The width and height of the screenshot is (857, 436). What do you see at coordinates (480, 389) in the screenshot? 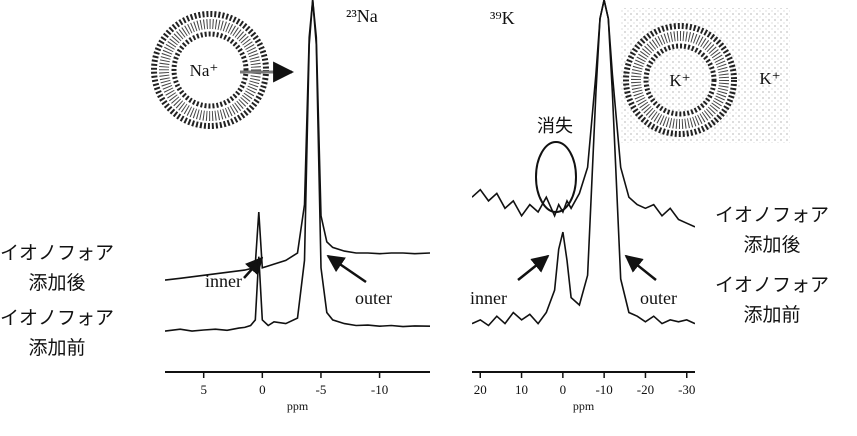
I see `x-tick-label: 20` at bounding box center [480, 389].